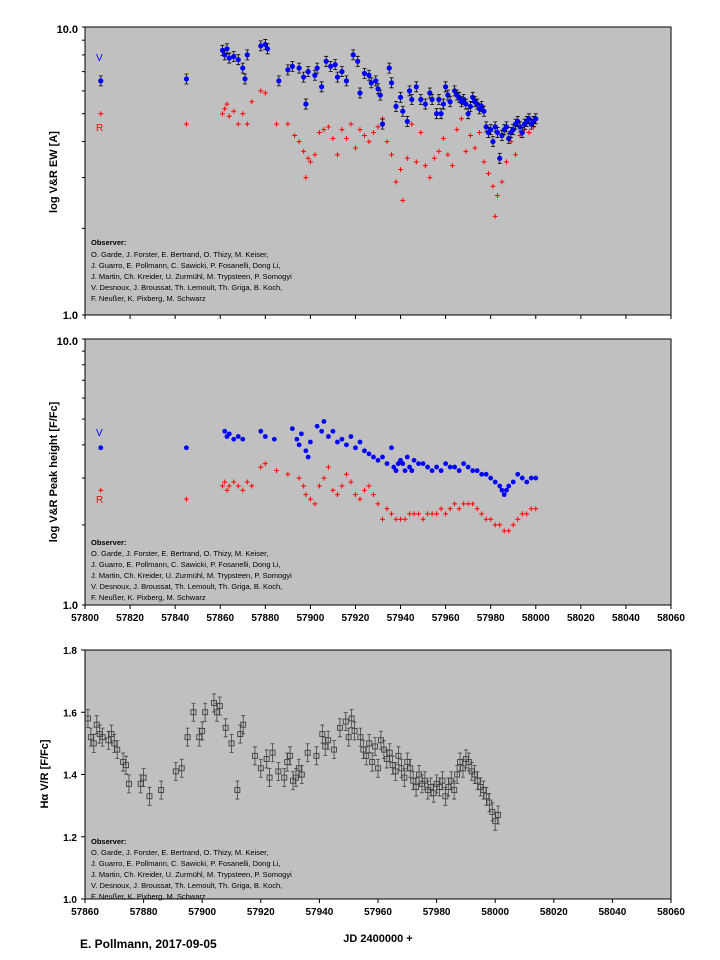 The width and height of the screenshot is (720, 960). Describe the element at coordinates (85, 912) in the screenshot. I see `x-tick-label: 57860` at that location.